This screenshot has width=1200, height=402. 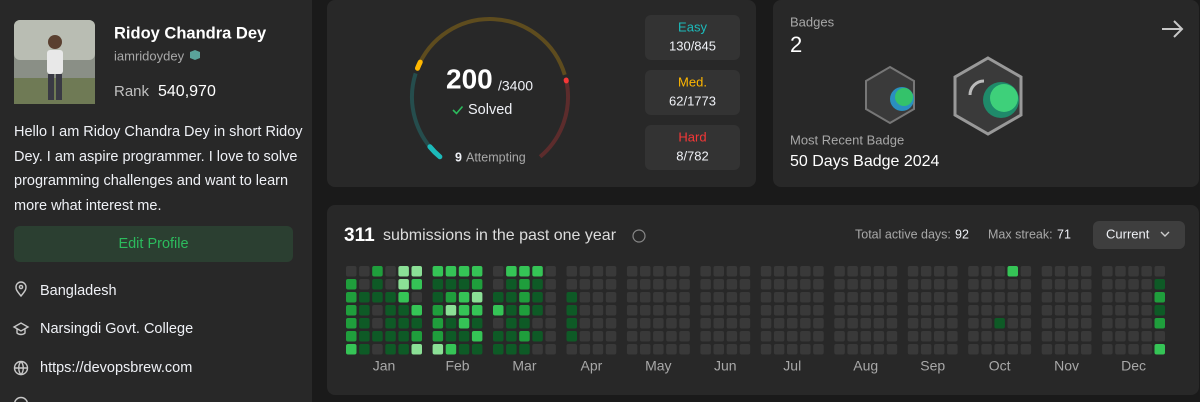 What do you see at coordinates (195, 55) in the screenshot?
I see `verified-icon` at bounding box center [195, 55].